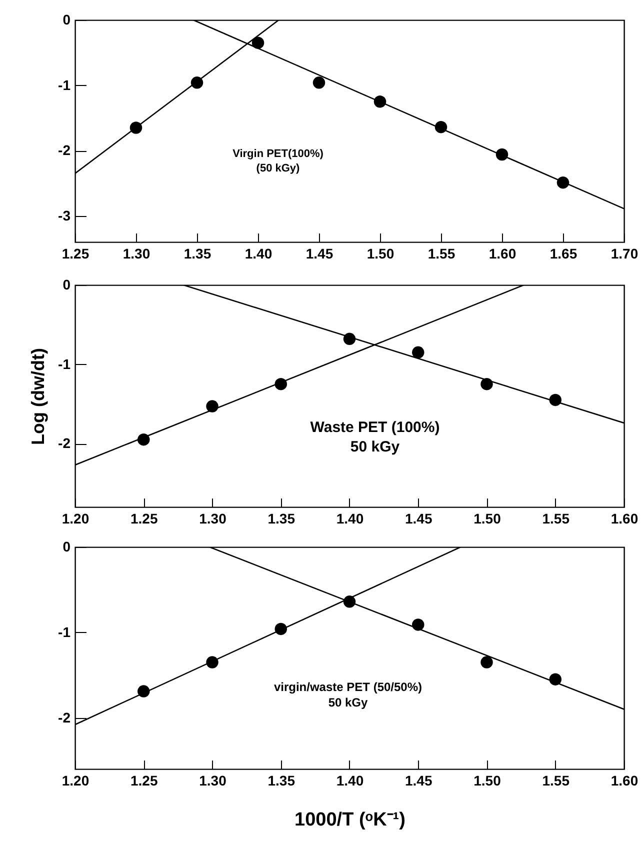  Describe the element at coordinates (564, 254) in the screenshot. I see `x-tick-label: 1.65` at that location.